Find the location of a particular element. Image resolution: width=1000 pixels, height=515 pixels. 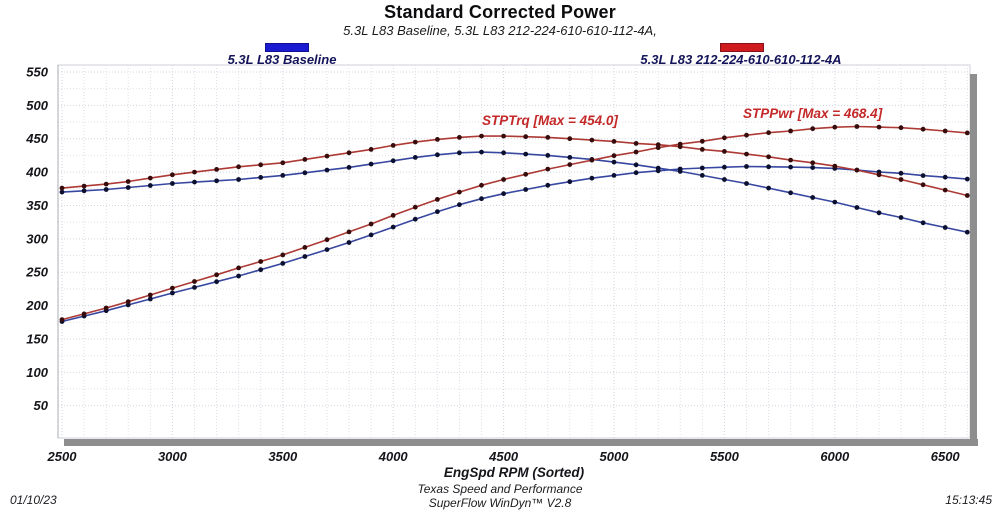

legend-swatch-cam is located at coordinates (742, 47).